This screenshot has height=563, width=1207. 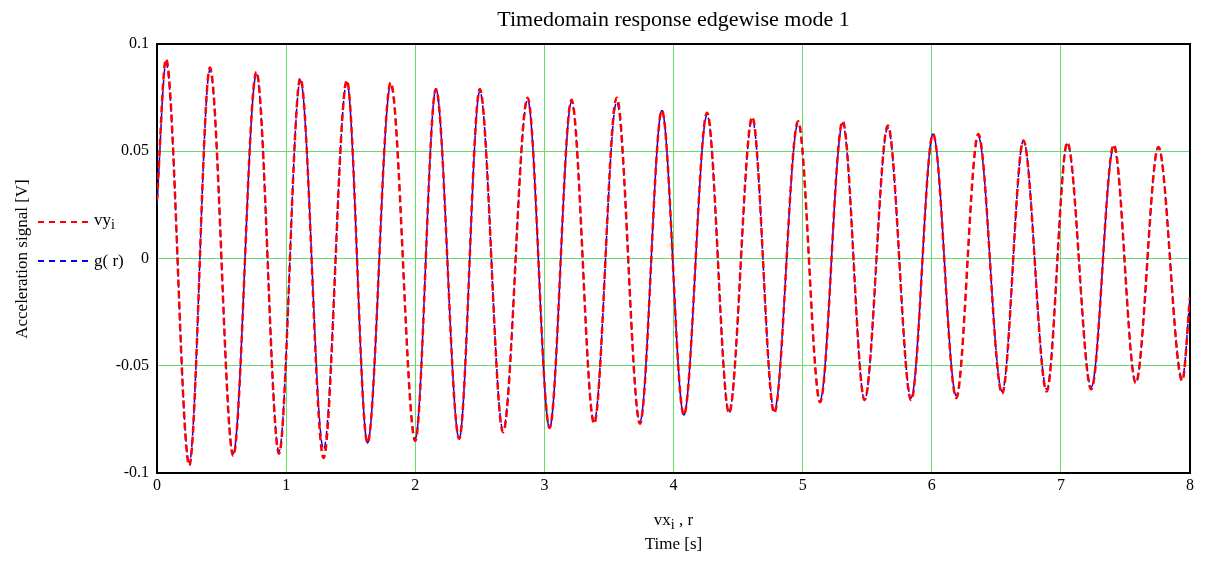 What do you see at coordinates (22, 258) in the screenshot?
I see `y-axis-title: Acceleration signal [V]` at bounding box center [22, 258].